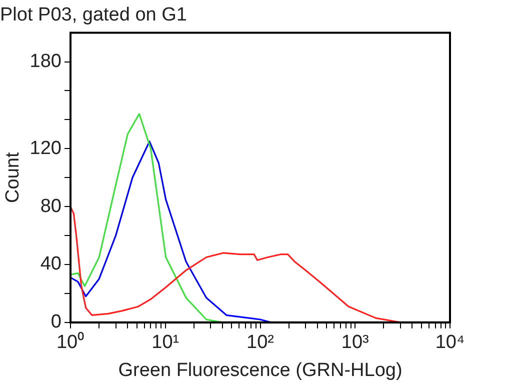  What do you see at coordinates (166, 343) in the screenshot?
I see `x-tick-label: 10¹` at bounding box center [166, 343].